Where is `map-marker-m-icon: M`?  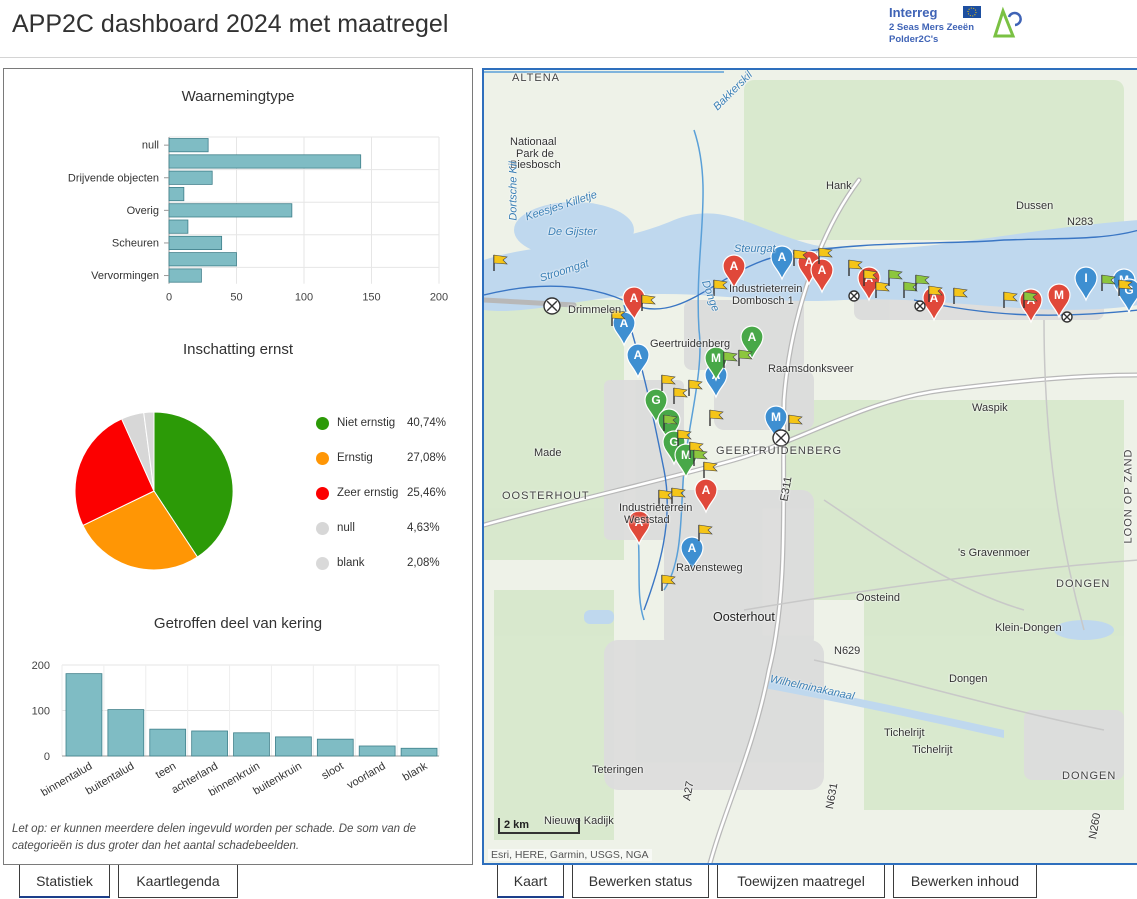 map-marker-m-icon: M is located at coordinates (776, 423).